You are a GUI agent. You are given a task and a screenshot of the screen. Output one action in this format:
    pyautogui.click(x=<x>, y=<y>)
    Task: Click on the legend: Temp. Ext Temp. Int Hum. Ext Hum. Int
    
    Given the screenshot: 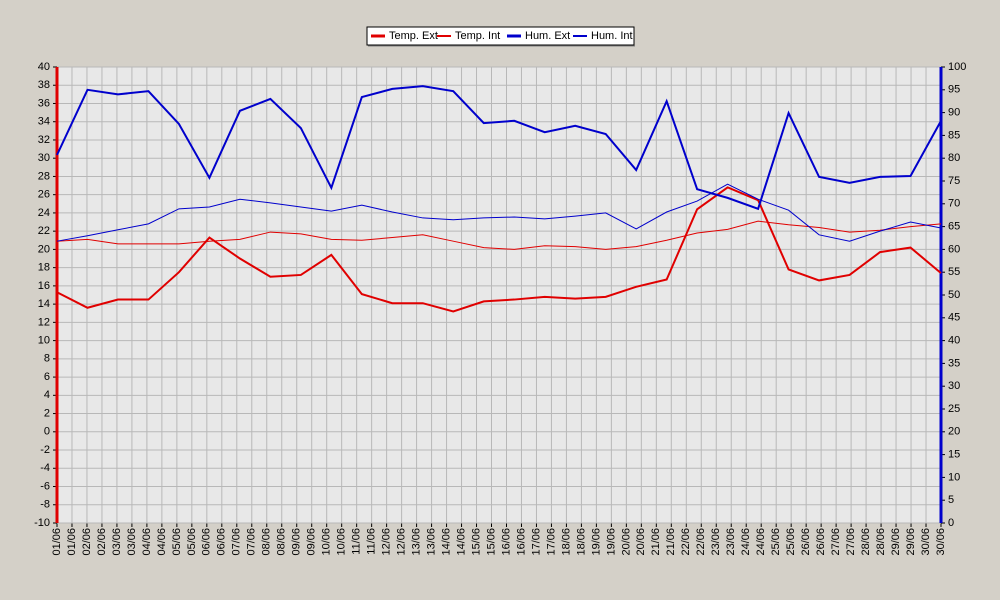 What is the action you would take?
    pyautogui.click(x=500, y=36)
    